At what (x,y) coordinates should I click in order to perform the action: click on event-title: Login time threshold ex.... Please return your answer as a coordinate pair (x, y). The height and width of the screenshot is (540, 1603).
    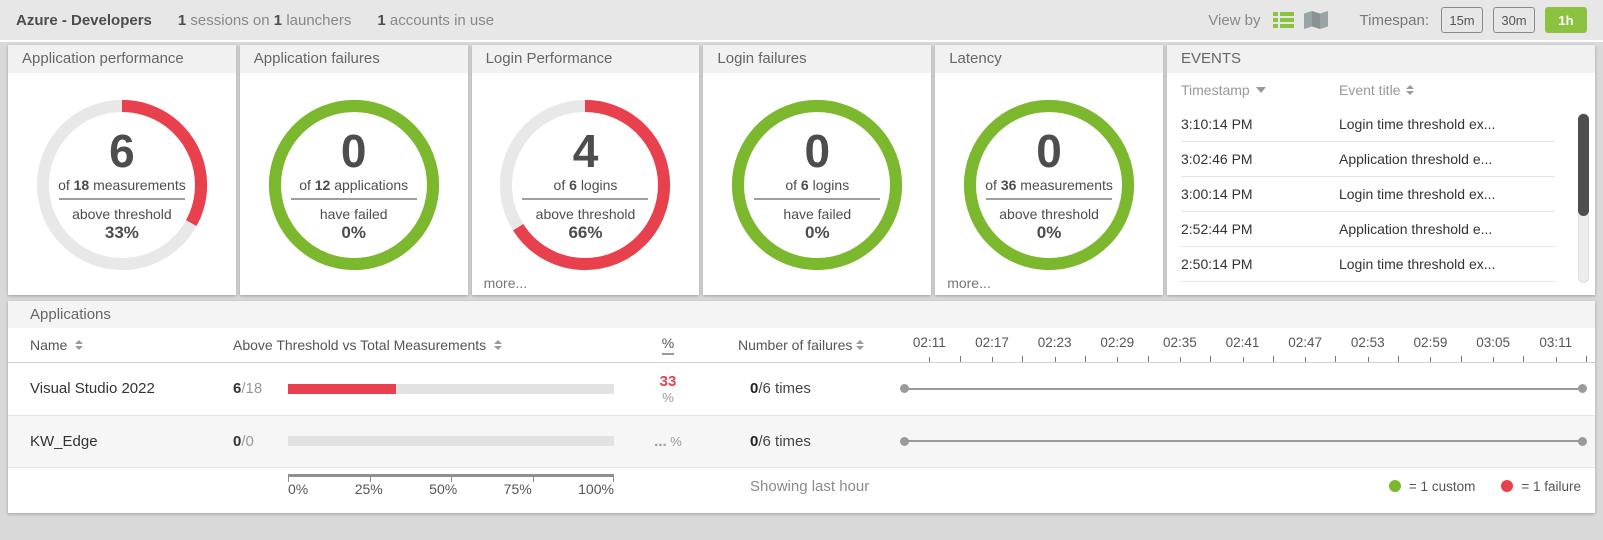
    Looking at the image, I should click on (1417, 194).